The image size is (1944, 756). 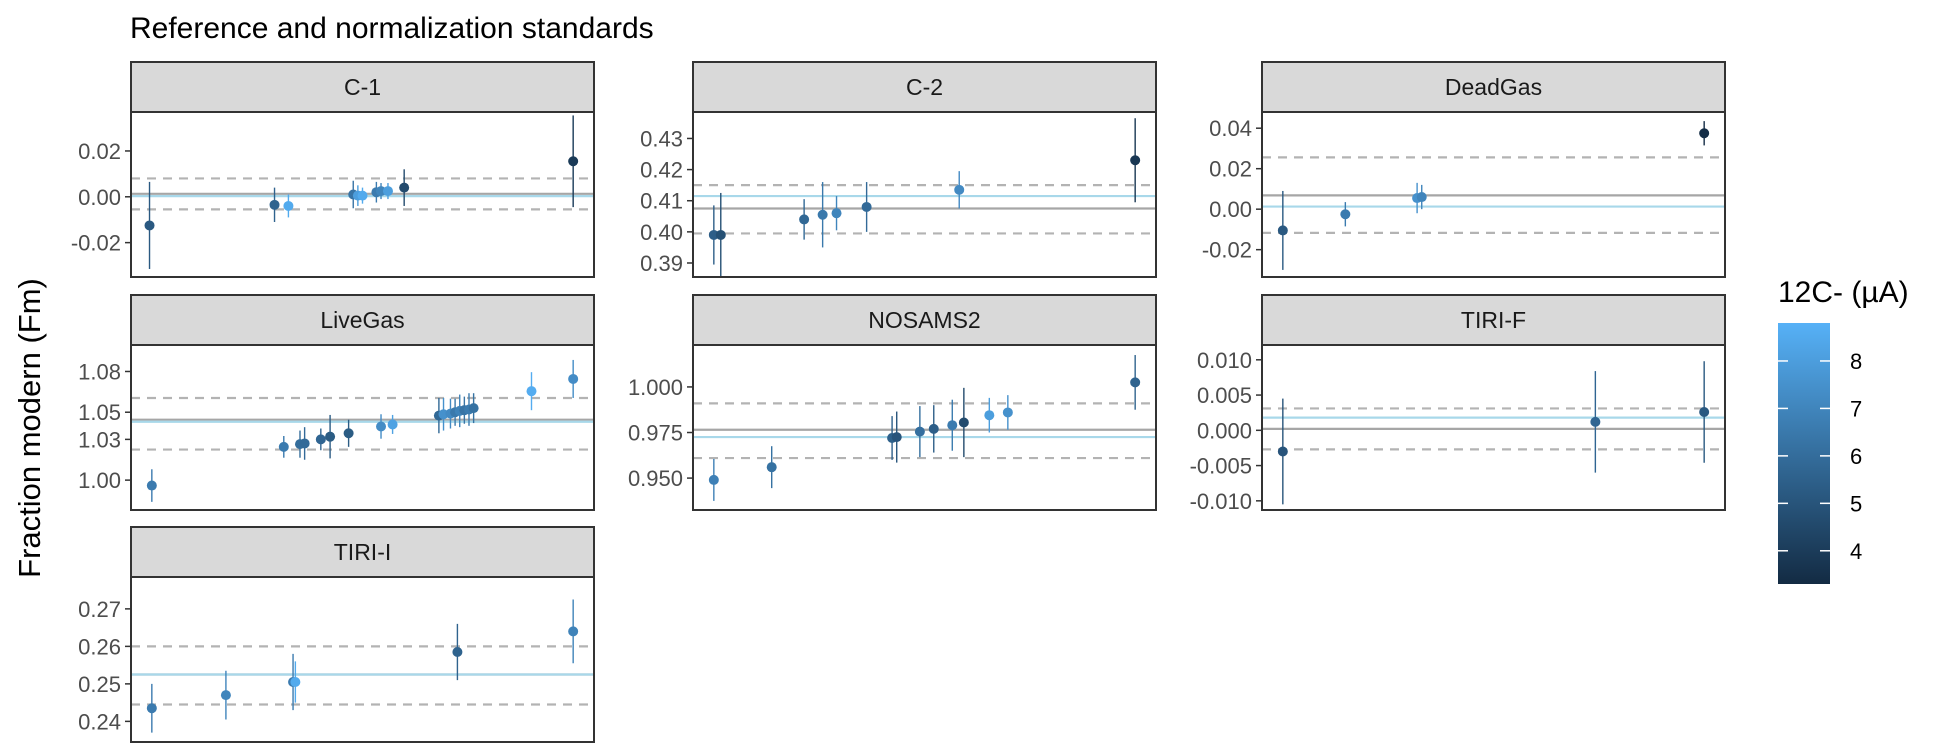 What do you see at coordinates (1856, 408) in the screenshot?
I see `legend-tick-label: 7` at bounding box center [1856, 408].